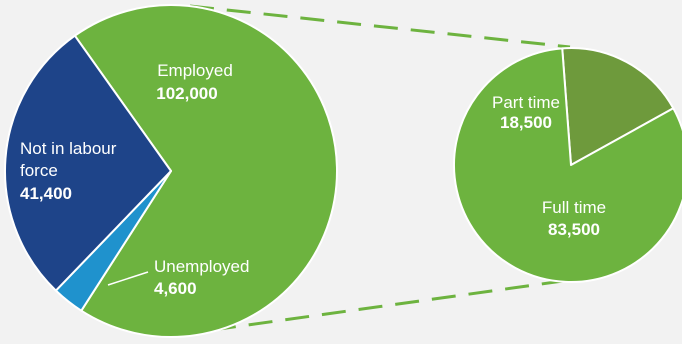  What do you see at coordinates (574, 229) in the screenshot?
I see `fulltime-value: 83,500` at bounding box center [574, 229].